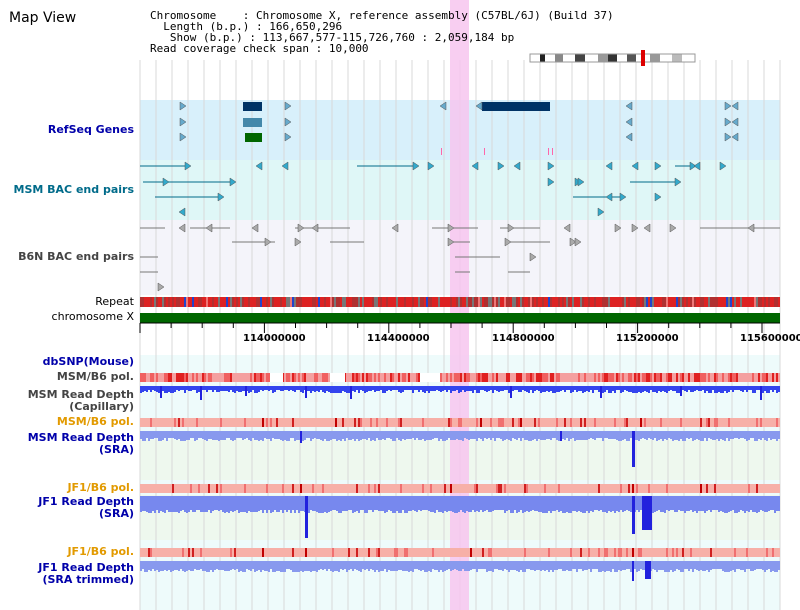 The height and width of the screenshot is (610, 800). I want to click on track-label-msm-rd-sra-1: MSM Read Depth, so click(80, 437).